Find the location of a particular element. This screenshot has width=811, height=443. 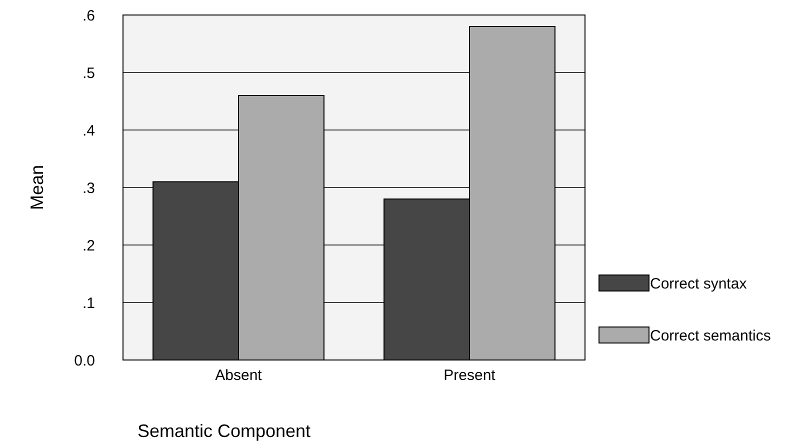

legend-label: Correct semantics is located at coordinates (710, 335).